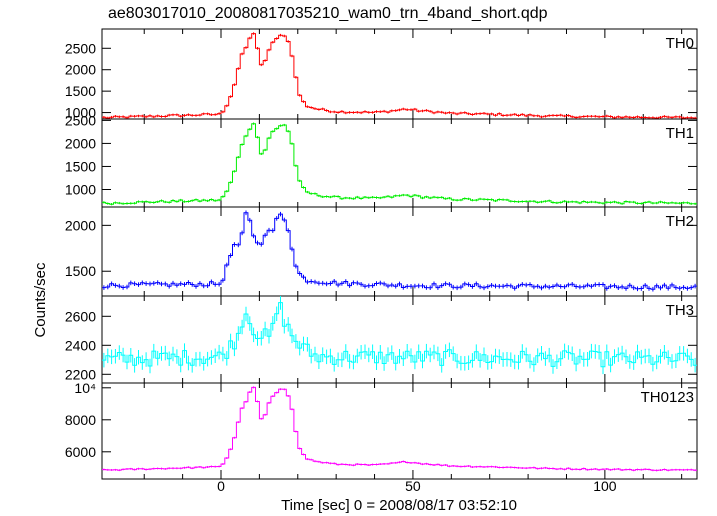 This screenshot has width=717, height=516. What do you see at coordinates (413, 486) in the screenshot?
I see `x-tick-label: 50` at bounding box center [413, 486].